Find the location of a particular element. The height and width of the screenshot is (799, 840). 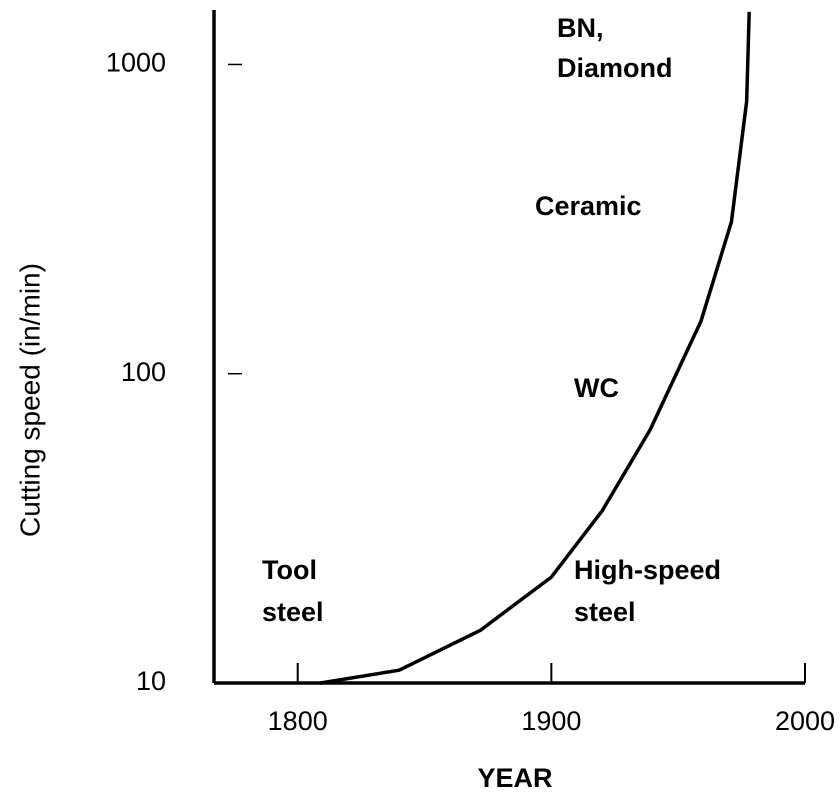

annotation: Diamond is located at coordinates (615, 68).